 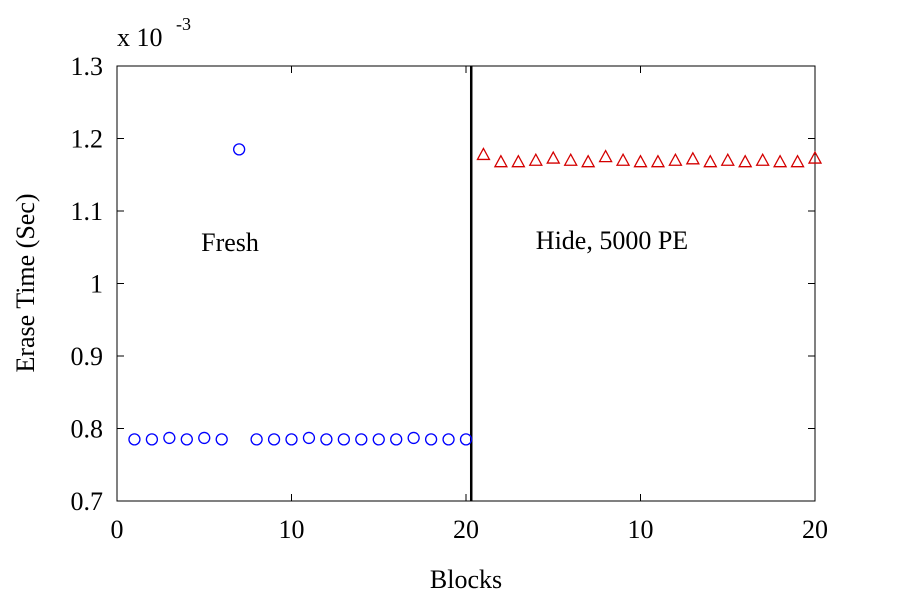 I want to click on annotation: Hide, 5000 PE, so click(x=612, y=240).